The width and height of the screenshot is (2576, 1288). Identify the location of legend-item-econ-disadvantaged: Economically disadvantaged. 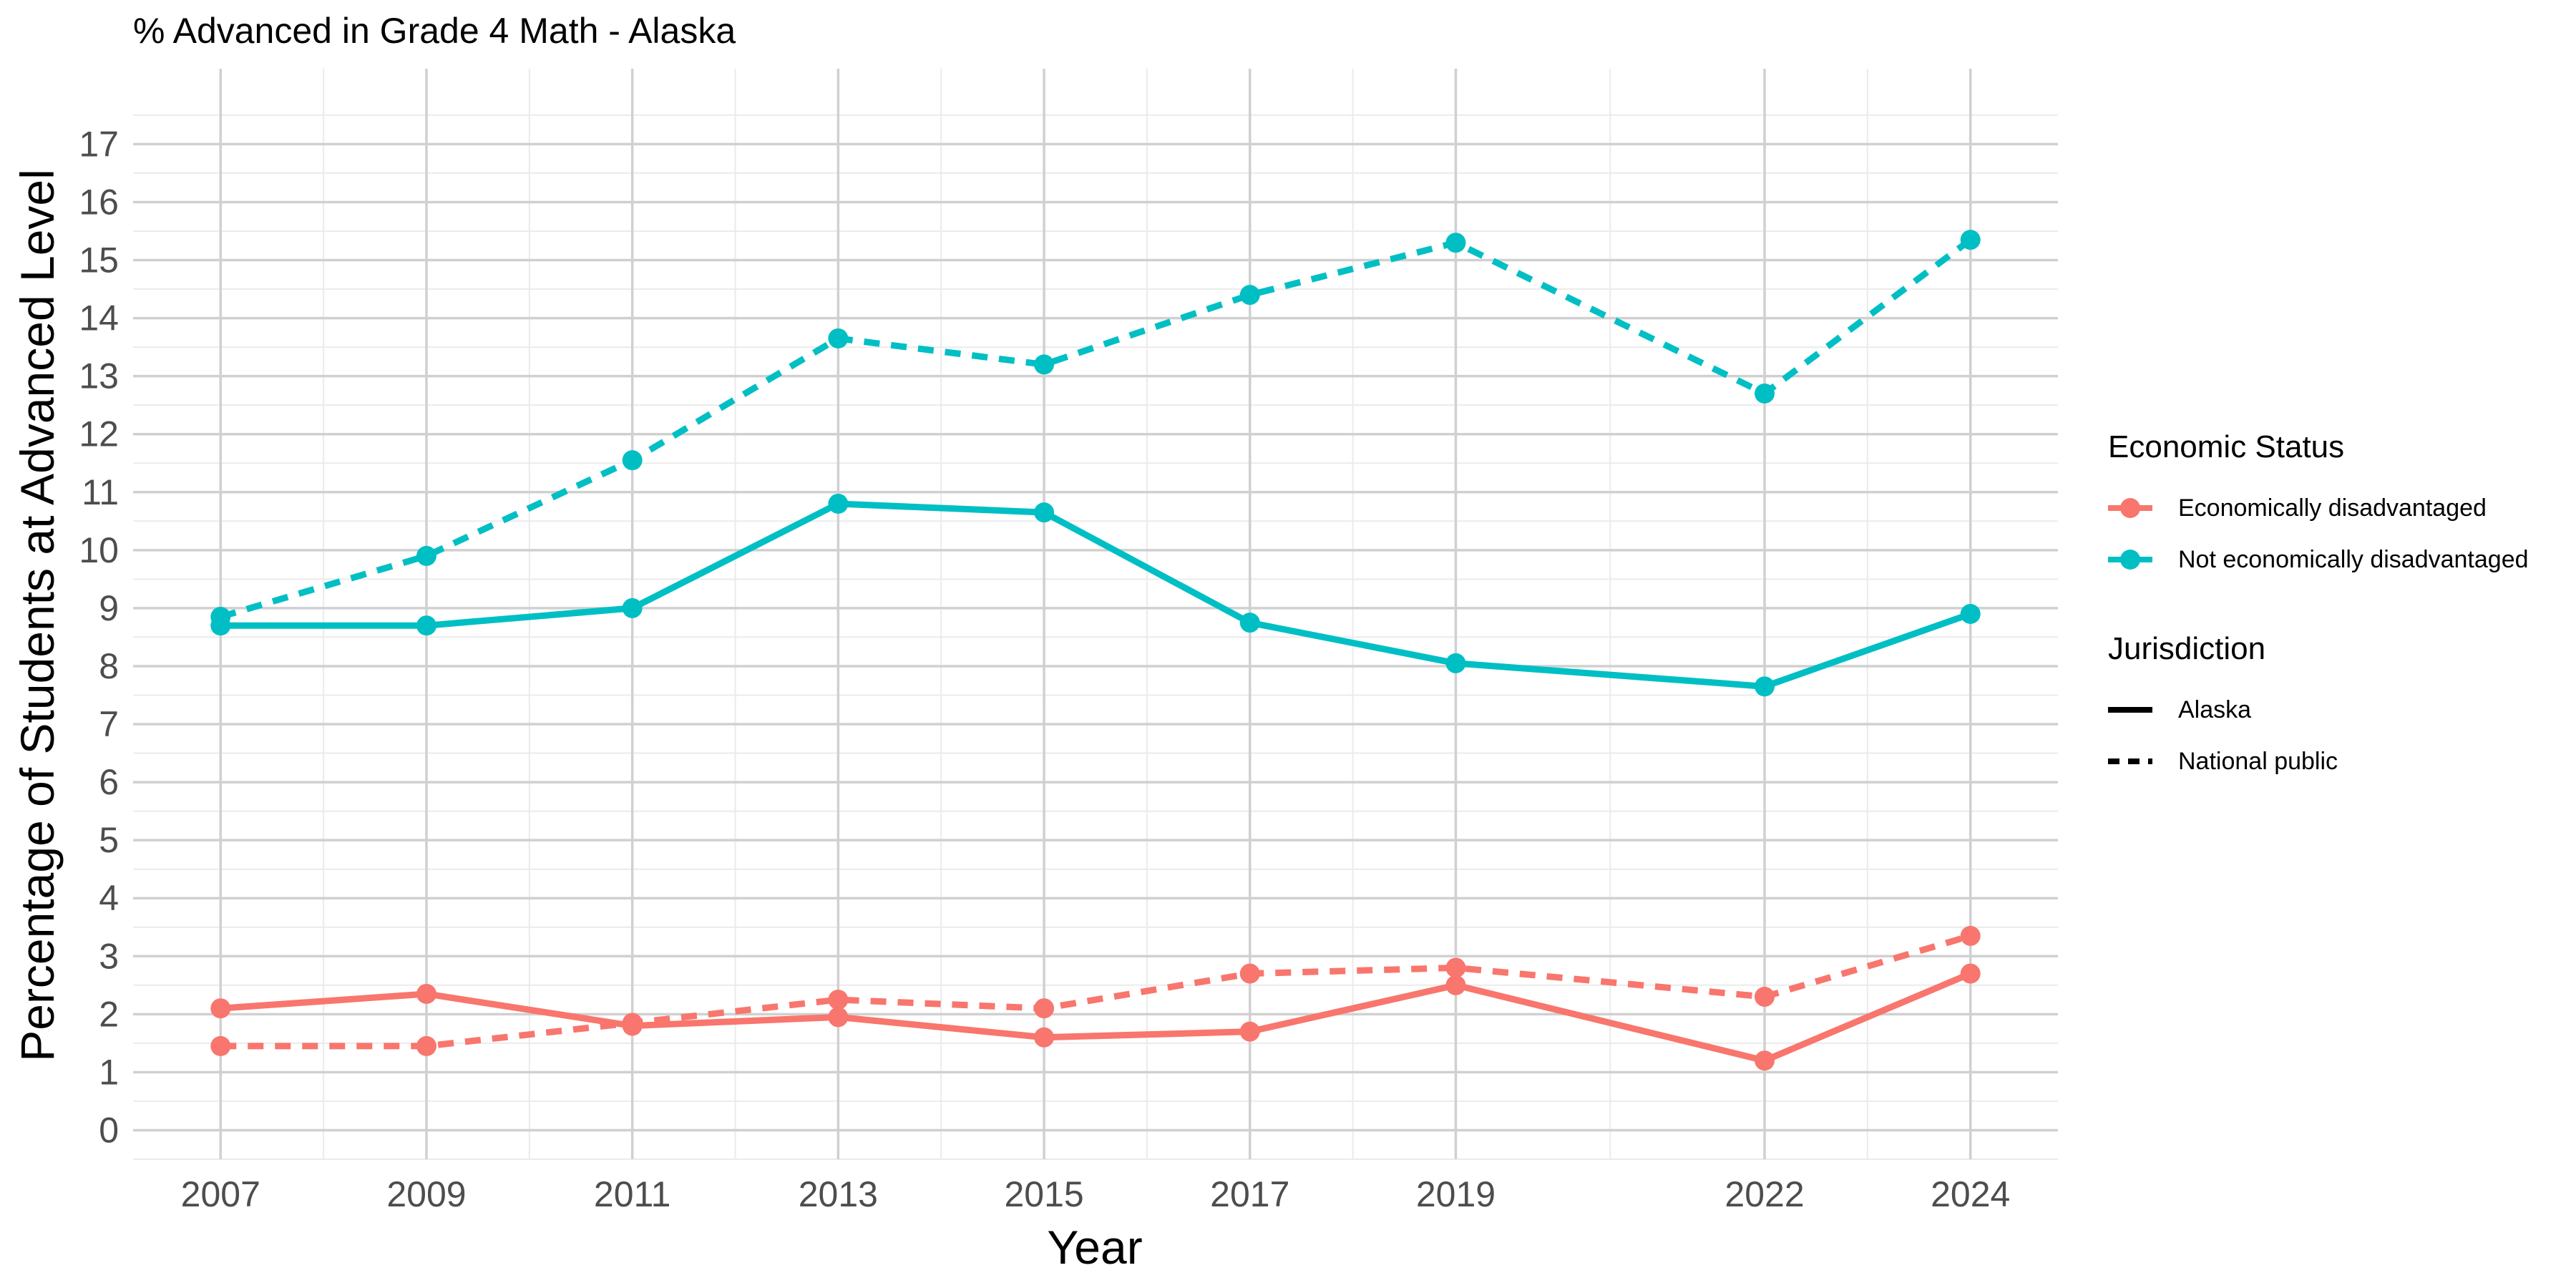
(2318, 508).